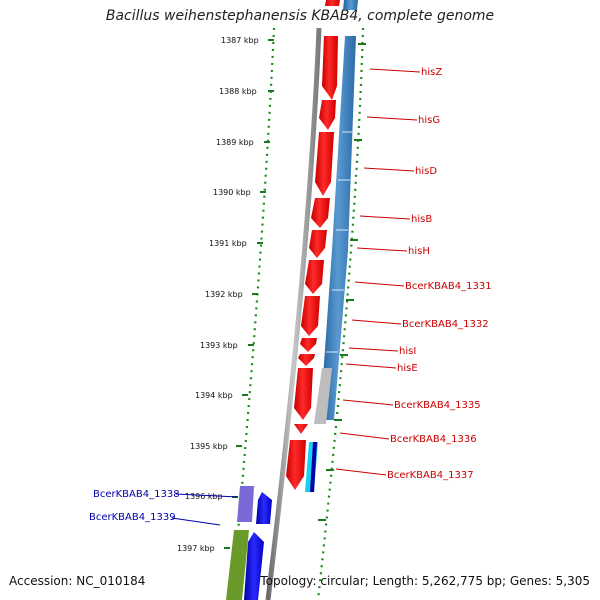  What do you see at coordinates (448, 286) in the screenshot?
I see `gene-label: BcerKBAB4_1331` at bounding box center [448, 286].